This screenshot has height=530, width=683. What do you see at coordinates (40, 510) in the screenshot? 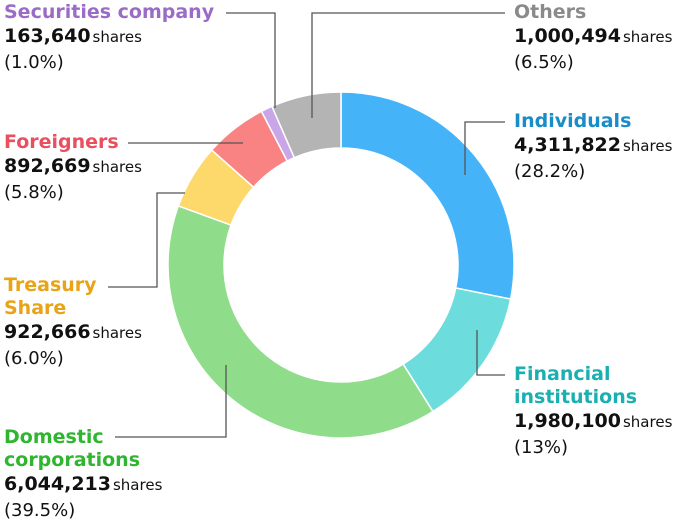
I see `percentage-label: (39.5%)` at bounding box center [40, 510].